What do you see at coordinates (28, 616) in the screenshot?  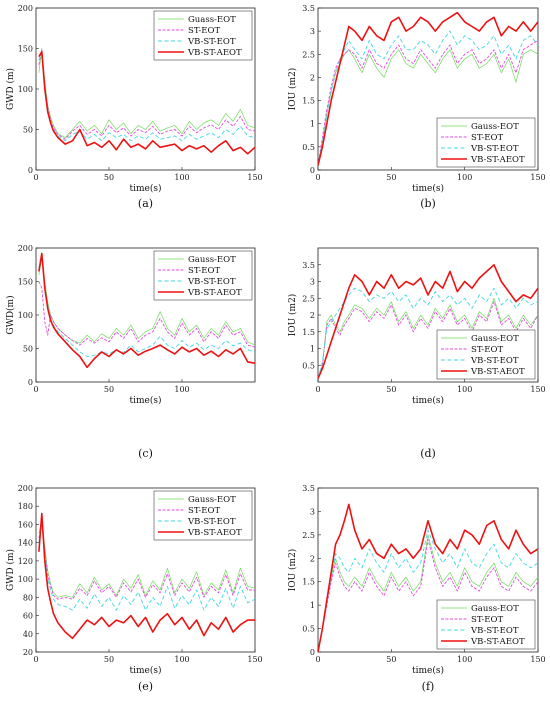 I see `y-tick-label: 60` at bounding box center [28, 616].